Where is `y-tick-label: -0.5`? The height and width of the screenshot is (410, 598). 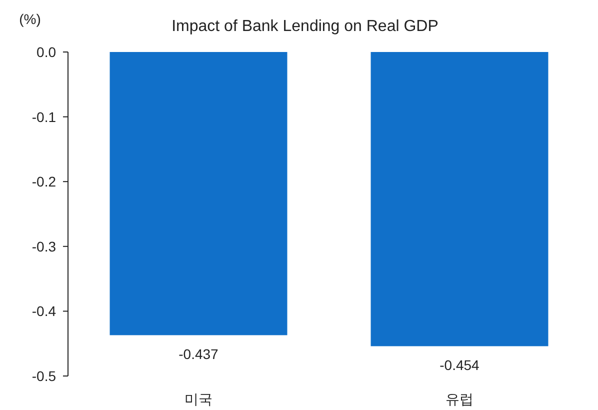
y-tick-label: -0.5 is located at coordinates (44, 376).